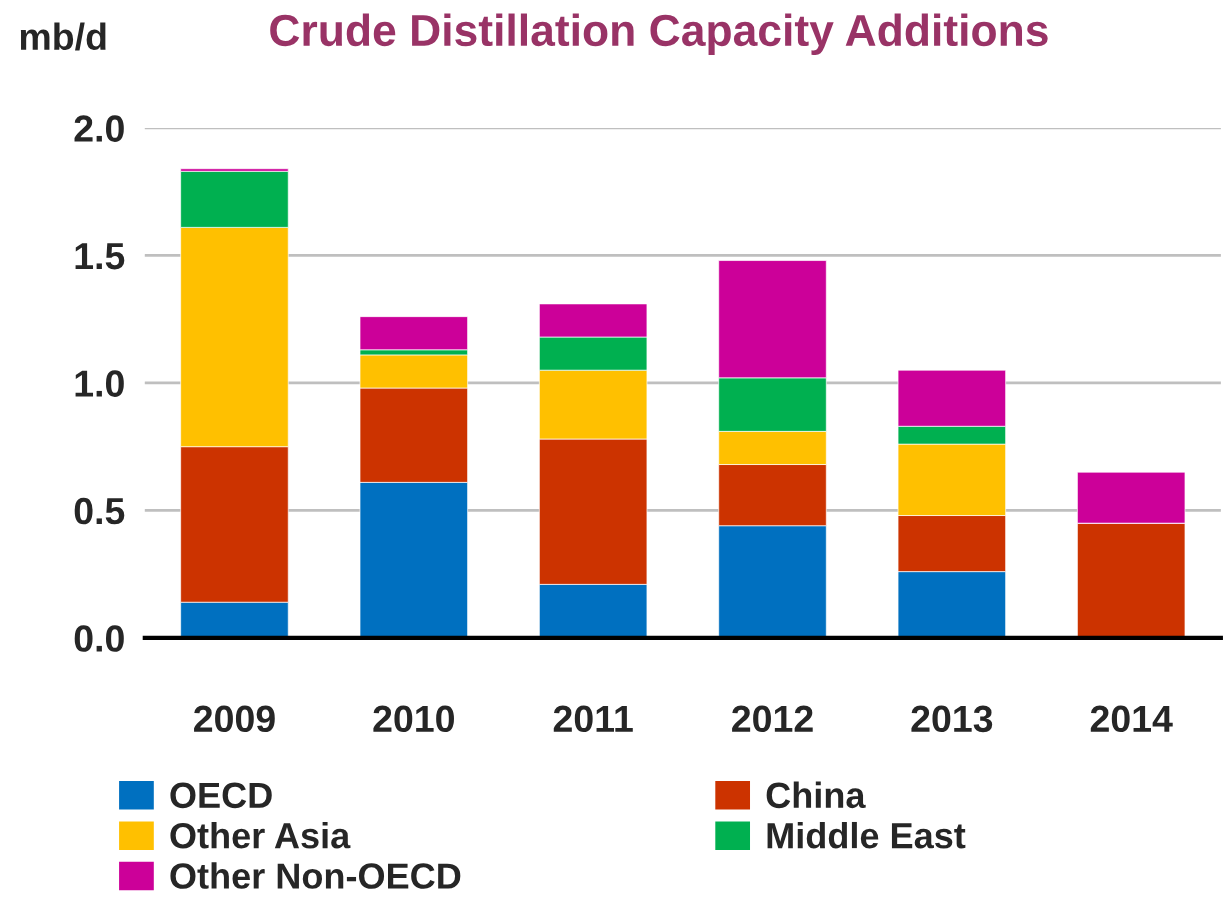  What do you see at coordinates (413, 719) in the screenshot?
I see `x-tick-label: 2010` at bounding box center [413, 719].